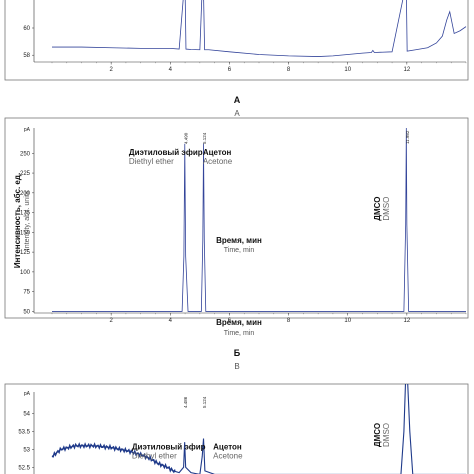  I want to click on panel-label-ru: Б, so click(237, 353).